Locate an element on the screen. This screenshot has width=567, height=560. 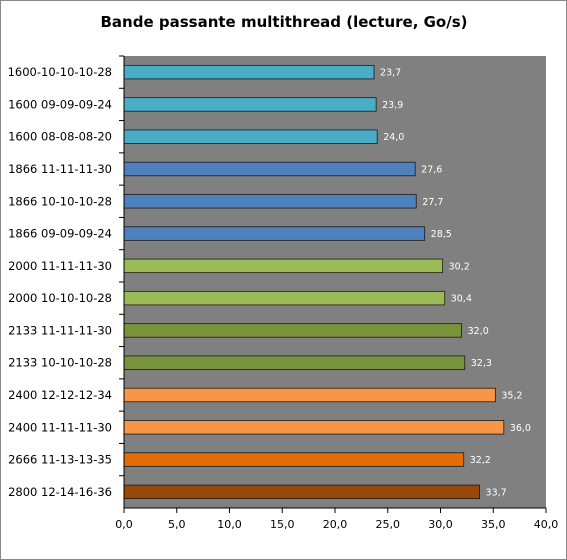
data-label: 32,0 is located at coordinates (478, 331).